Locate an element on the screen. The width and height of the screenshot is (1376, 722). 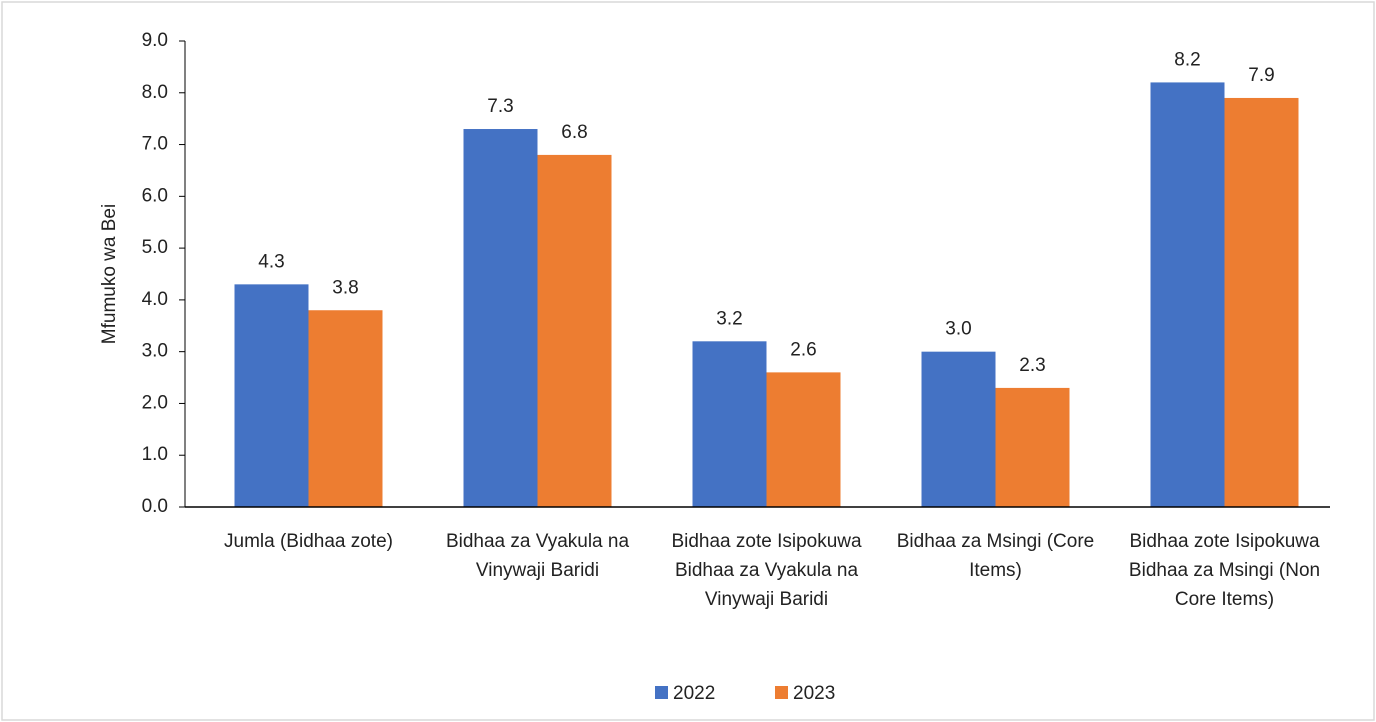
y-tick-label: 9.0 is located at coordinates (155, 40).